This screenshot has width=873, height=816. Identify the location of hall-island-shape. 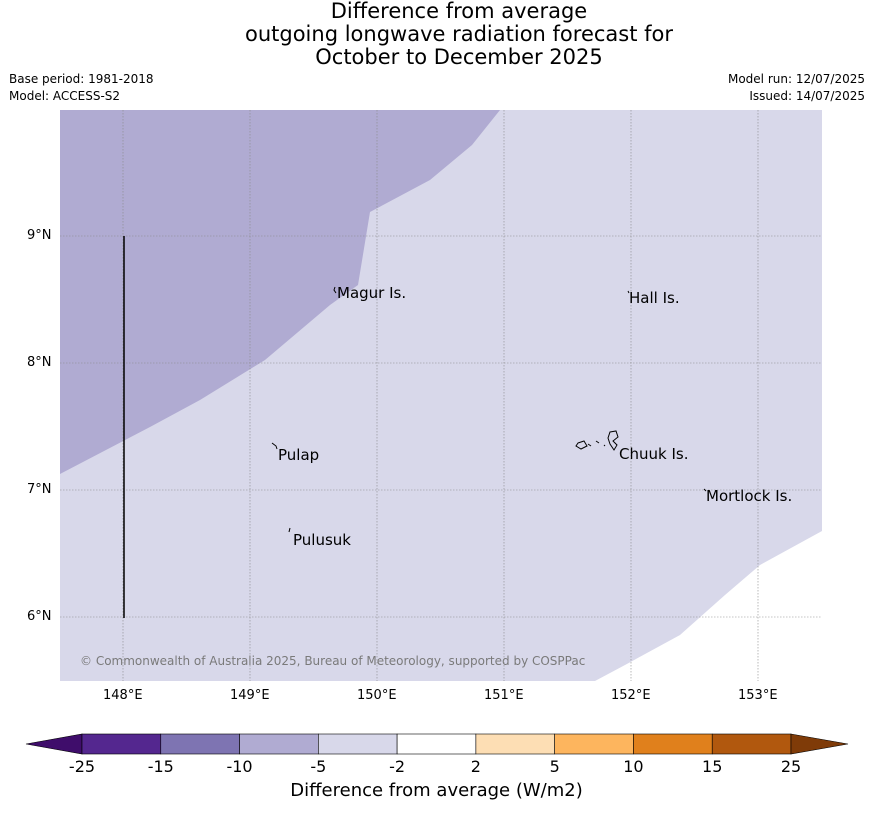
(628, 292).